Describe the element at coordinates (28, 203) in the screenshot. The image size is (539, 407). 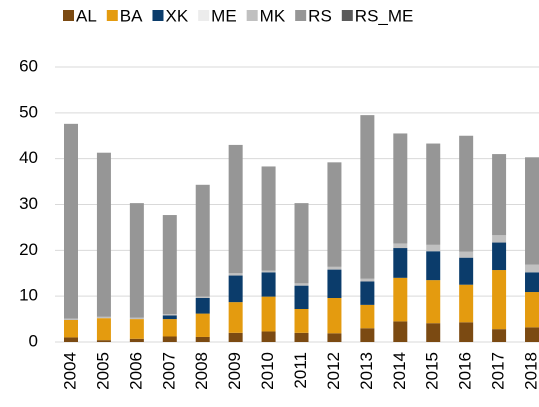
I see `y-tick-label: 30` at that location.